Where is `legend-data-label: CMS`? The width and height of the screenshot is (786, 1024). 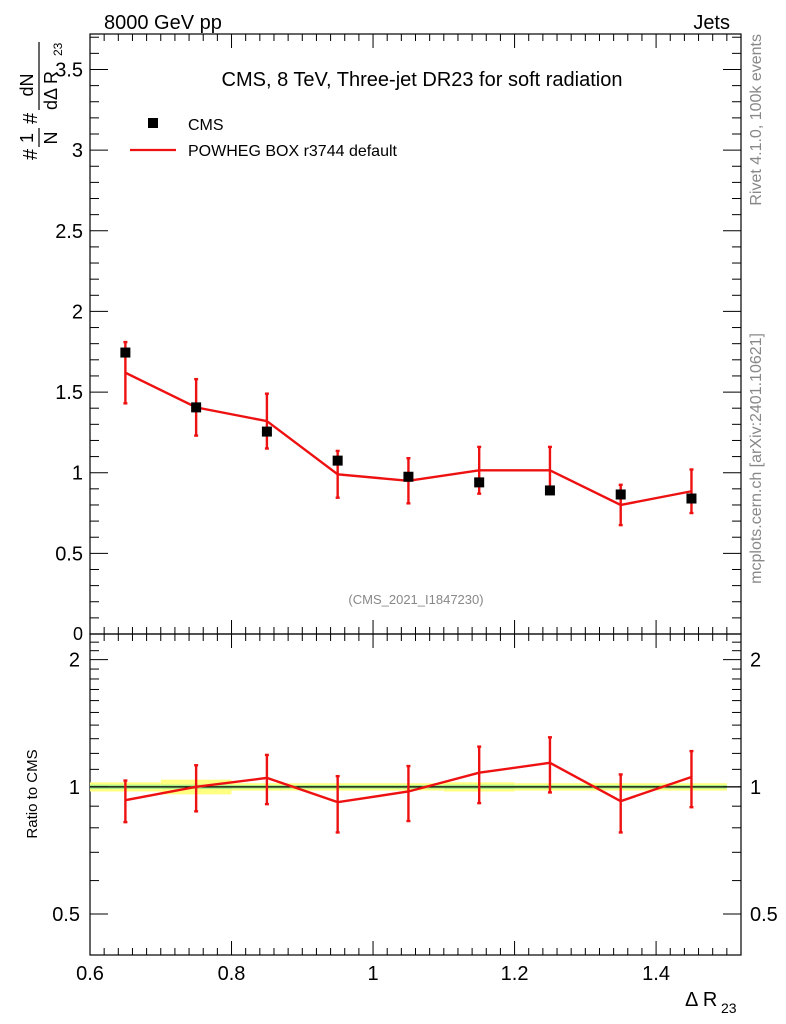
legend-data-label: CMS is located at coordinates (206, 125).